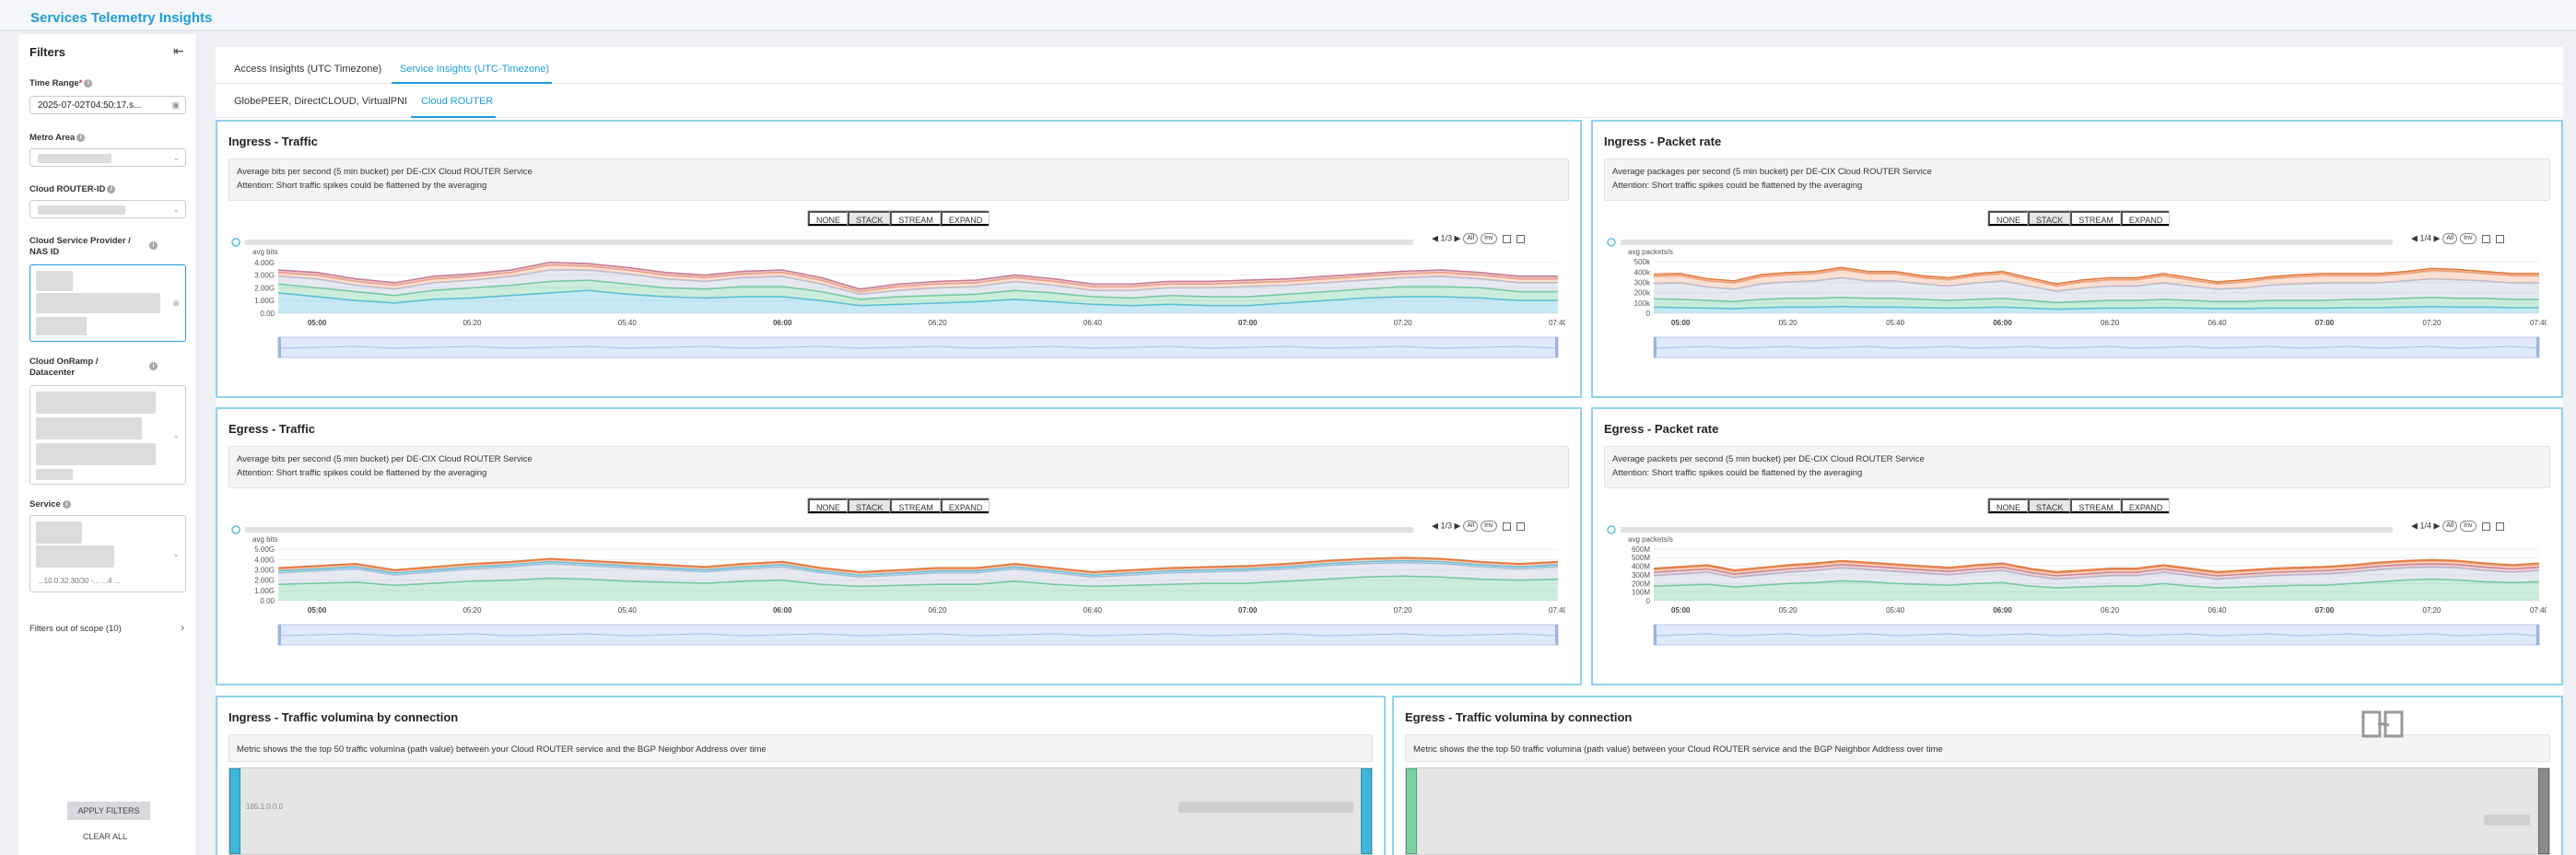 This screenshot has height=855, width=2576. I want to click on tab-service-insights: Service Insights (UTC-Timezone), so click(475, 69).